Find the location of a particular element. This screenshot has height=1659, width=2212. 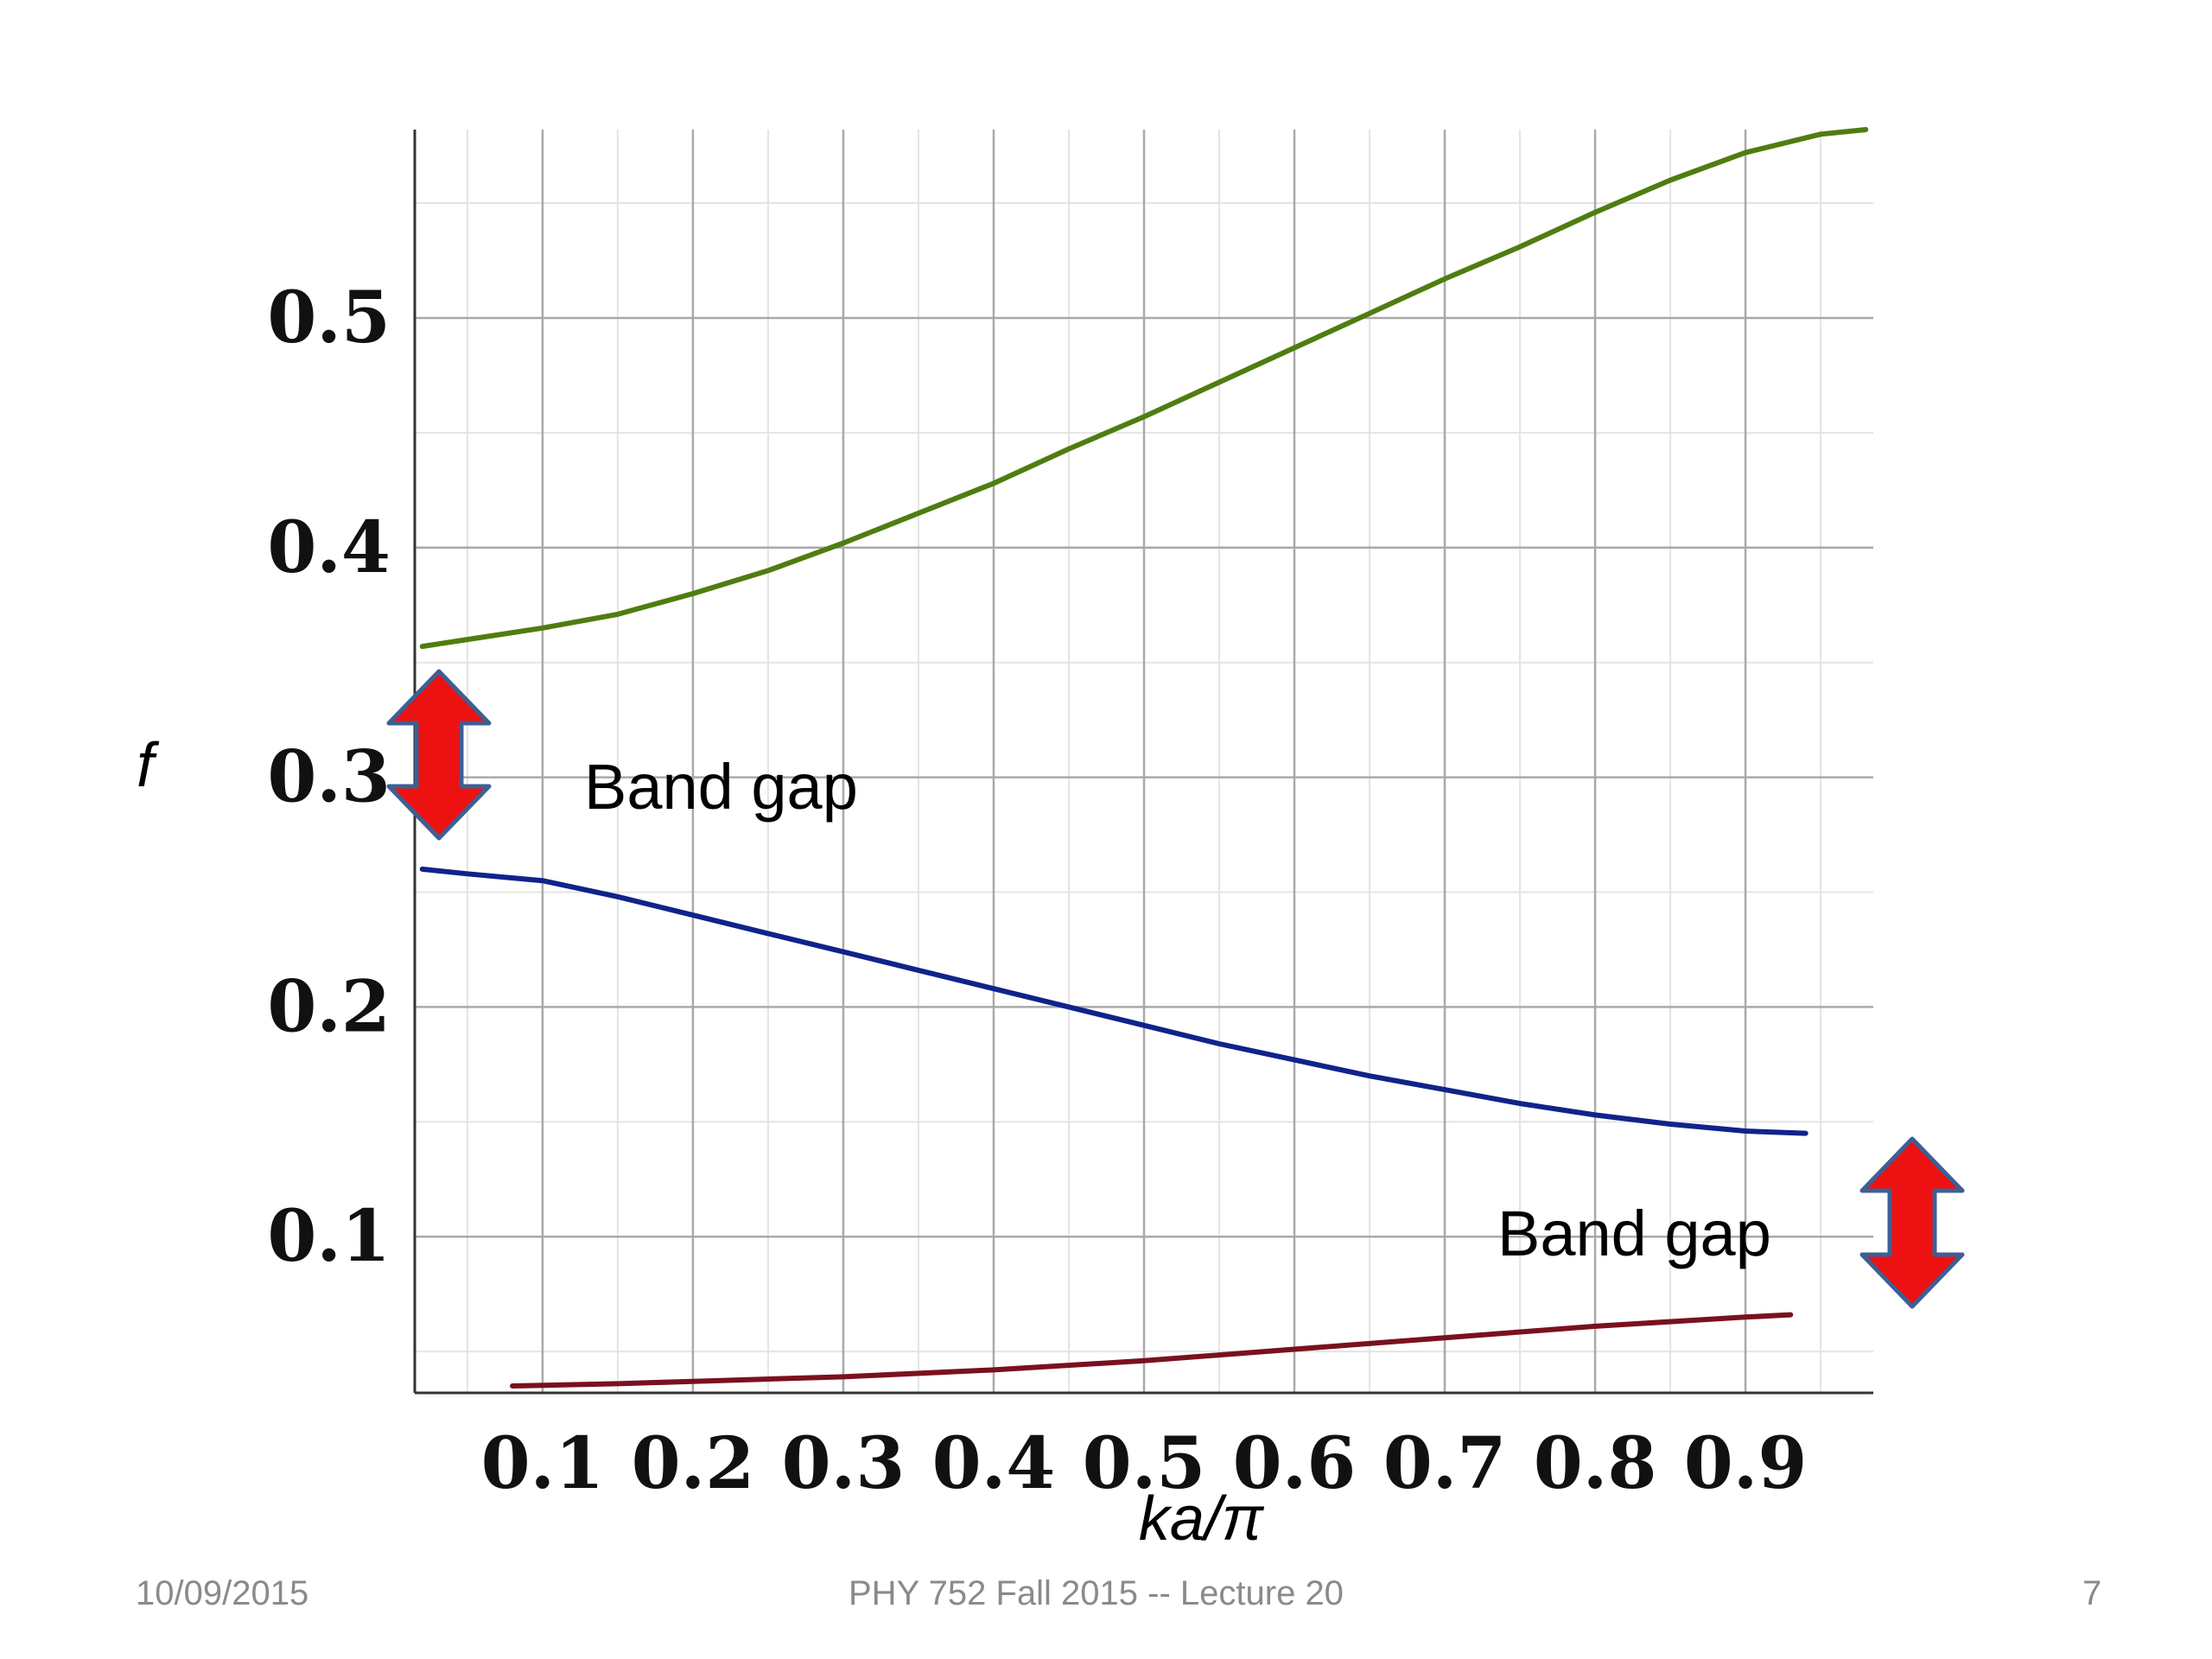

band-2-line is located at coordinates (1113, 1001).